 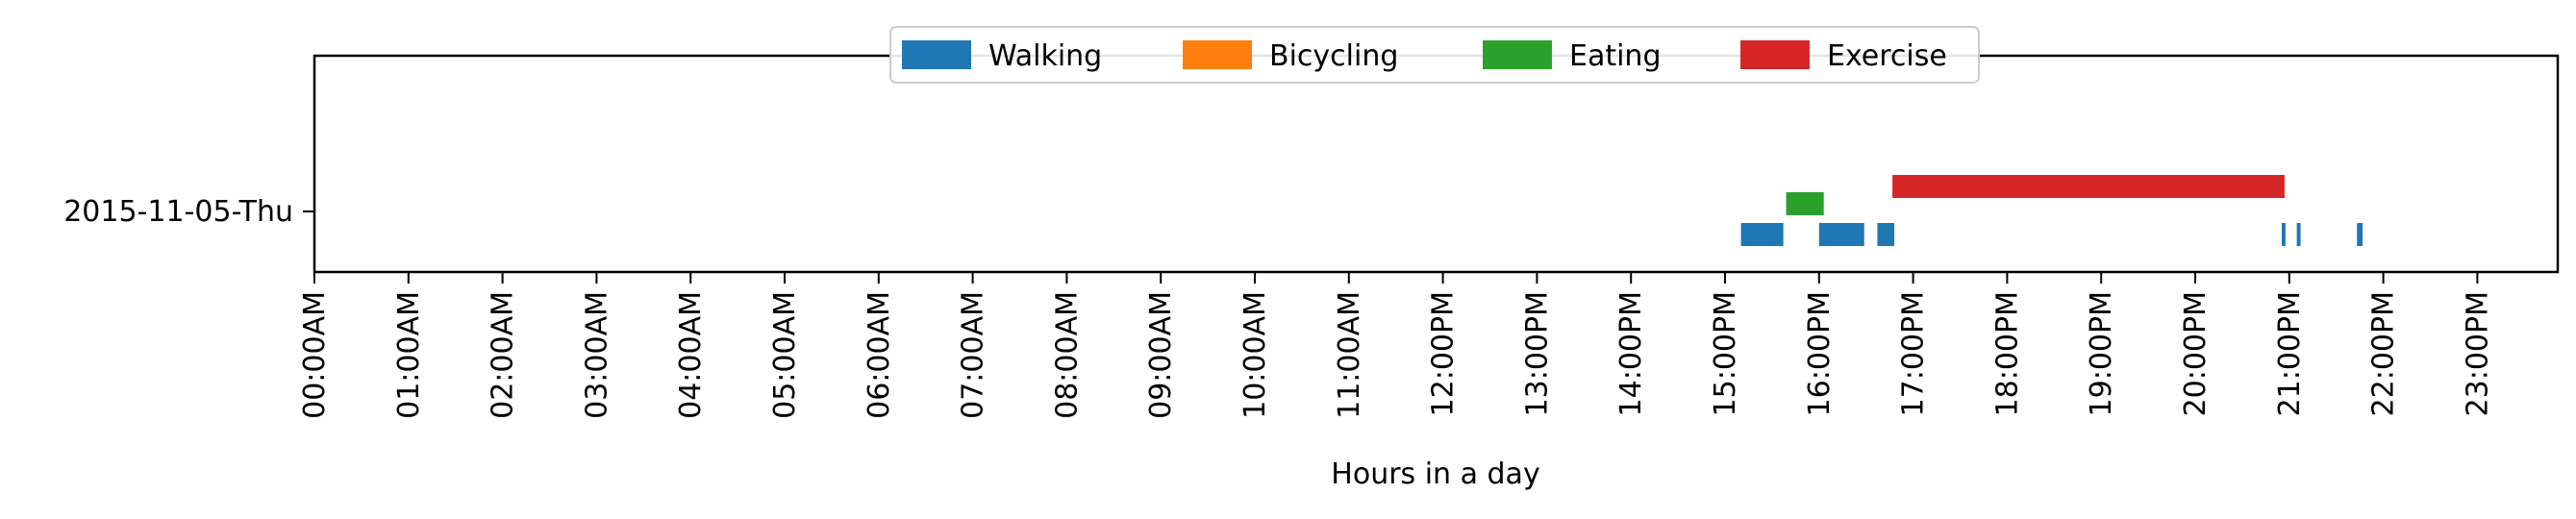 I want to click on x-tick-label: 12:00PM, so click(x=1444, y=353).